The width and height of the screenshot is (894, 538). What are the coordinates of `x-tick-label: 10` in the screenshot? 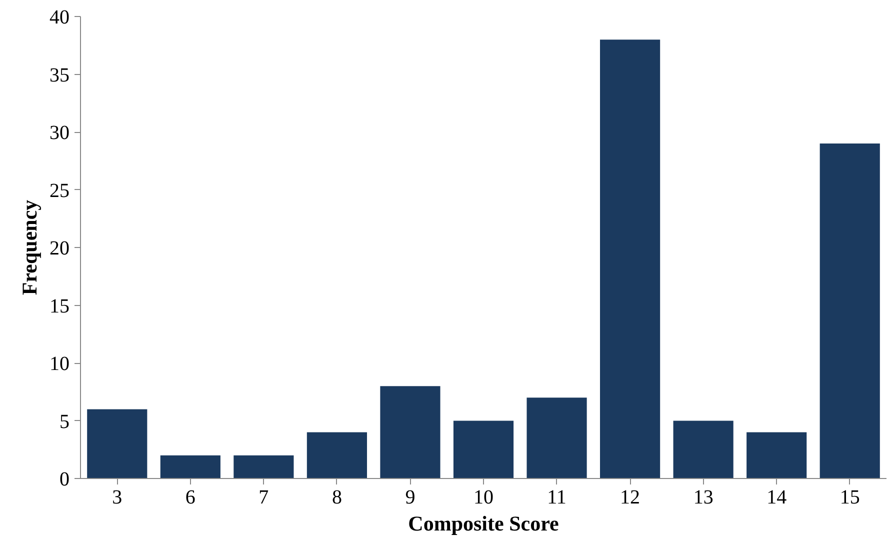 It's located at (484, 497).